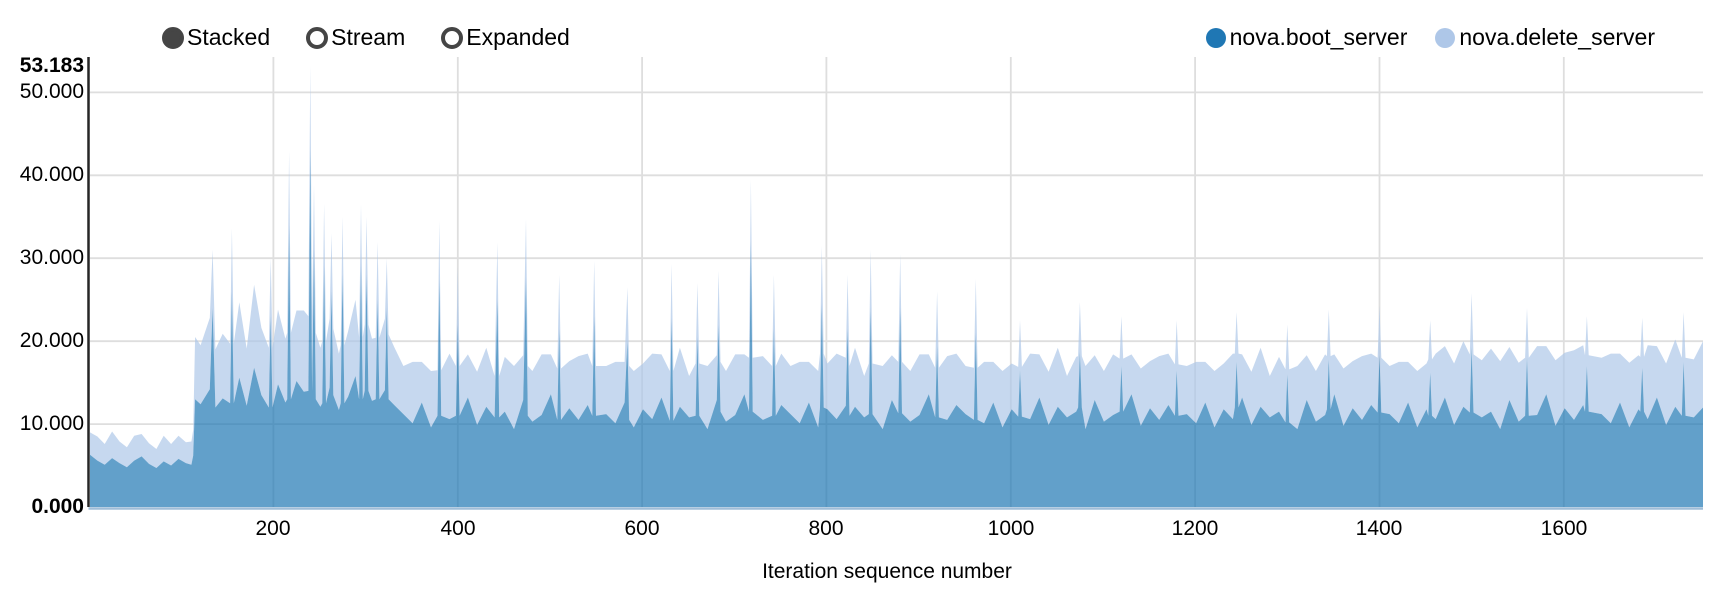 The width and height of the screenshot is (1718, 602). What do you see at coordinates (173, 37) in the screenshot?
I see `radio-stacked-icon` at bounding box center [173, 37].